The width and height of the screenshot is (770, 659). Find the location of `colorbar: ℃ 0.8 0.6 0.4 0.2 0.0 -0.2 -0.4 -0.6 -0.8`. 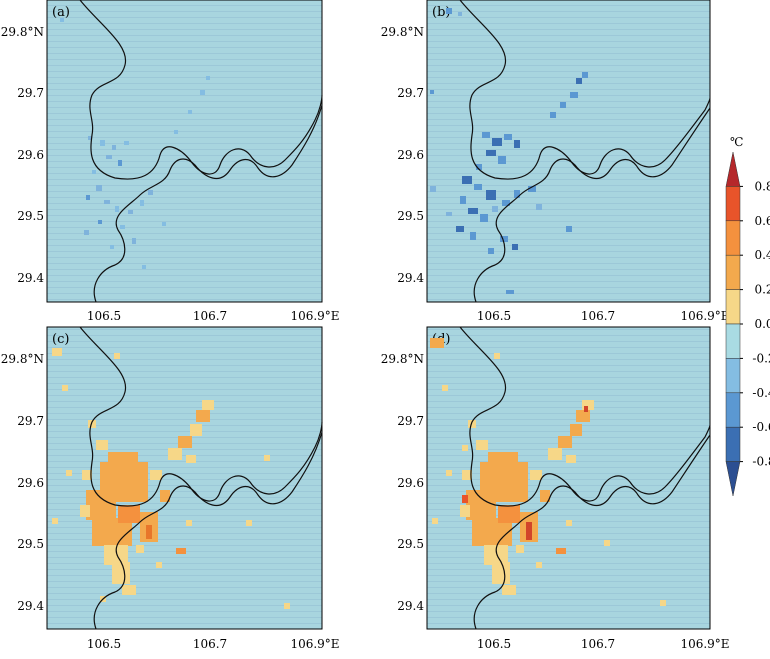

colorbar: ℃ 0.8 0.6 0.4 0.2 0.0 -0.2 -0.4 -0.6 -0.8 is located at coordinates (747, 316).